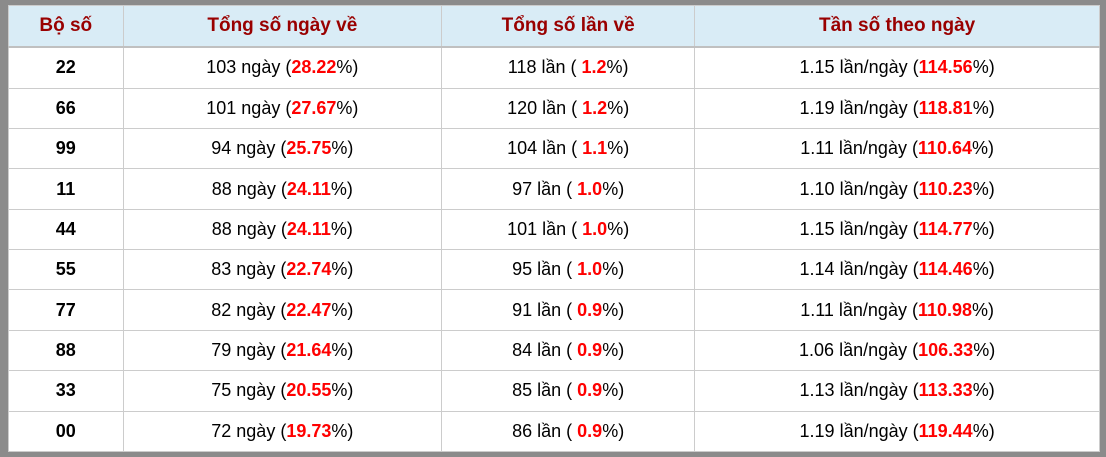 Image resolution: width=1106 pixels, height=457 pixels. What do you see at coordinates (545, 350) in the screenshot?
I see `cell-text: 84 lần (` at bounding box center [545, 350].